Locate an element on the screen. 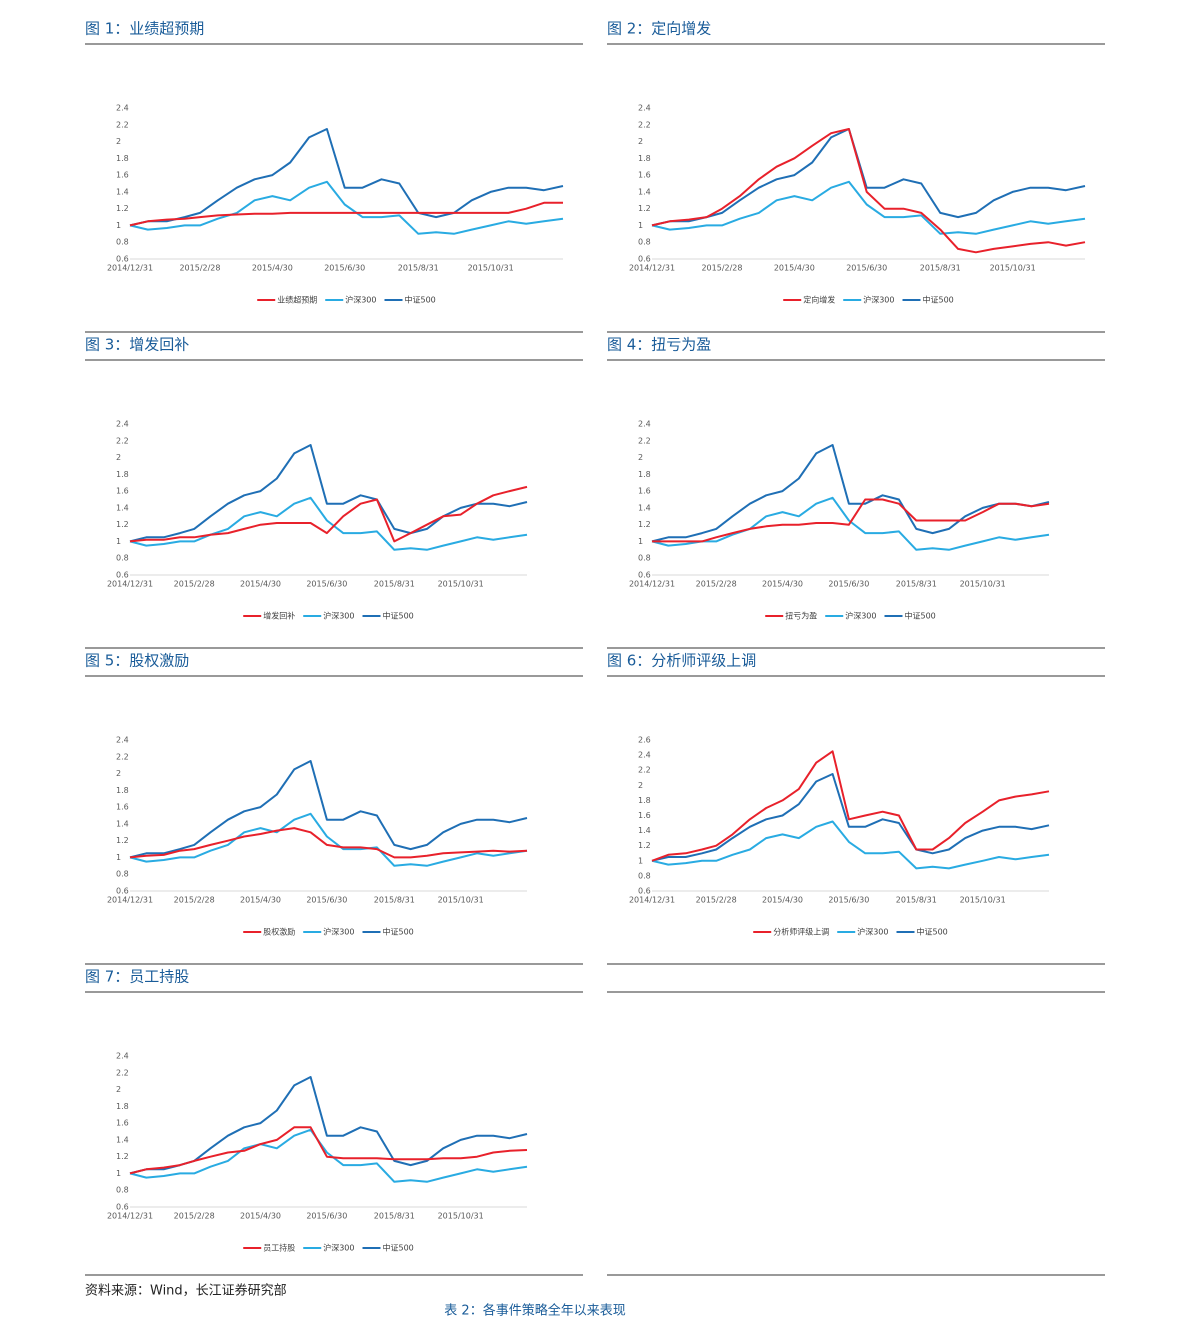  legend-label: 分析师评级上调 is located at coordinates (801, 932).